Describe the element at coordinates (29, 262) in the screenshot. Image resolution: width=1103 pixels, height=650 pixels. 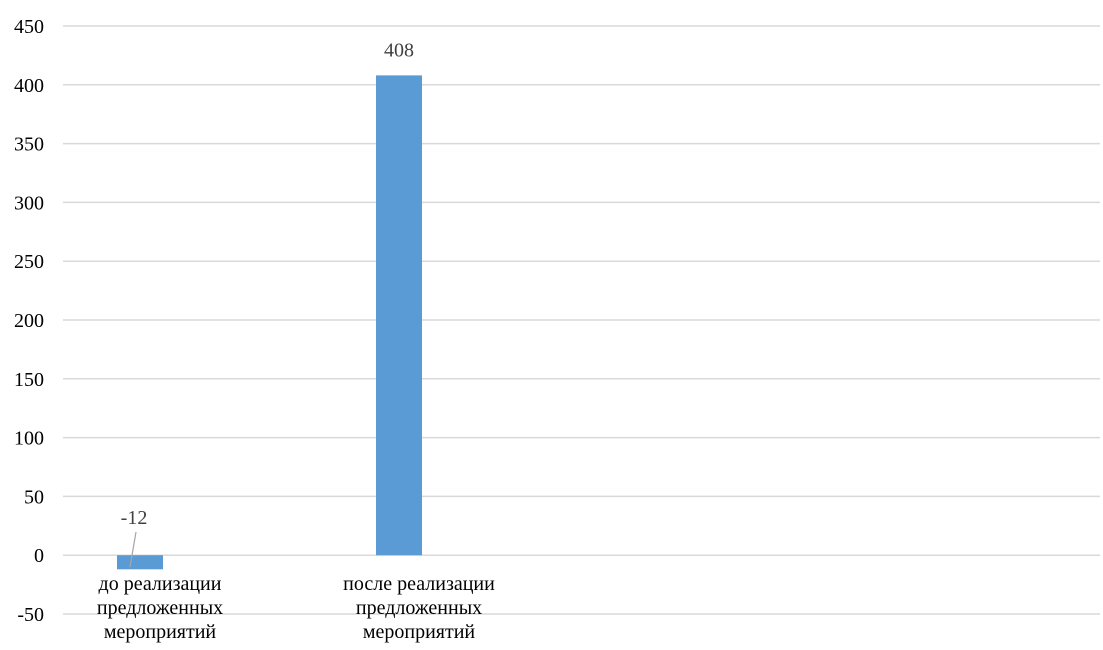
I see `y-tick-label: 250` at that location.